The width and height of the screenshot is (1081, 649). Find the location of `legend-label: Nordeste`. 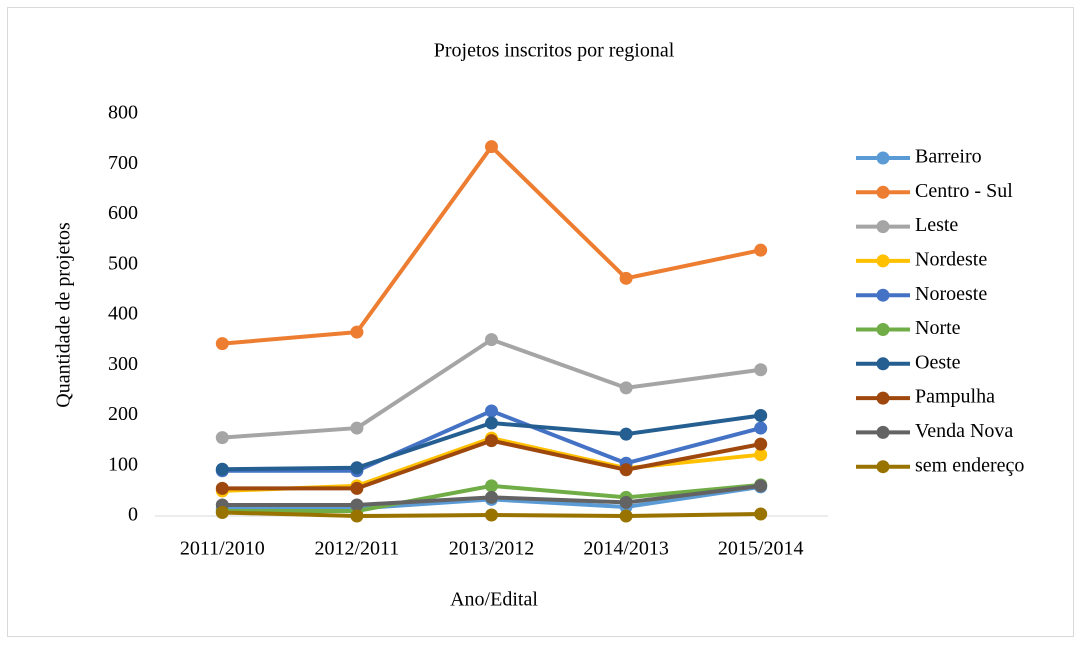

legend-label: Nordeste is located at coordinates (951, 259).